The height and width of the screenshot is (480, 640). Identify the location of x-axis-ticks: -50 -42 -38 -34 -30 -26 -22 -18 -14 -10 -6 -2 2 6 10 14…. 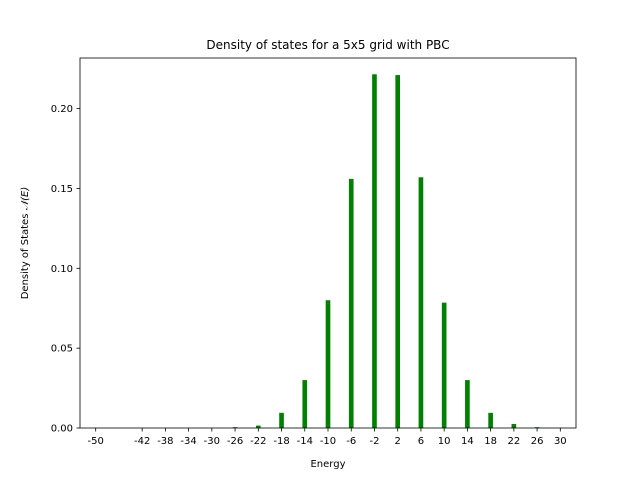
(327, 437).